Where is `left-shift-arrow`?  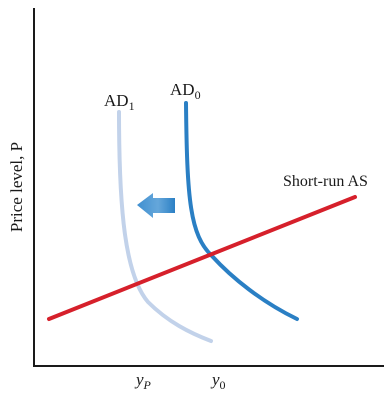 left-shift-arrow is located at coordinates (156, 205).